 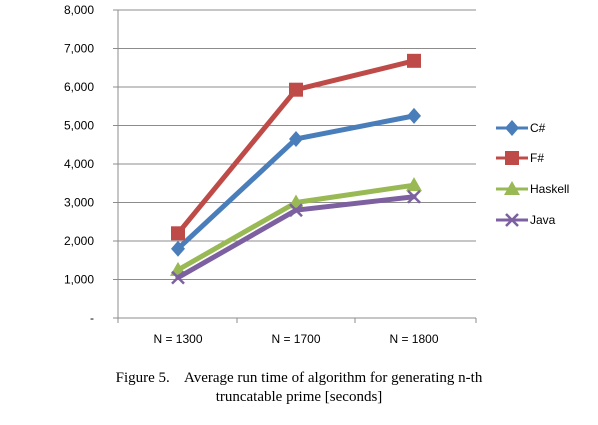 I want to click on figure-caption-line-2: truncatable prime [seconds], so click(x=299, y=397).